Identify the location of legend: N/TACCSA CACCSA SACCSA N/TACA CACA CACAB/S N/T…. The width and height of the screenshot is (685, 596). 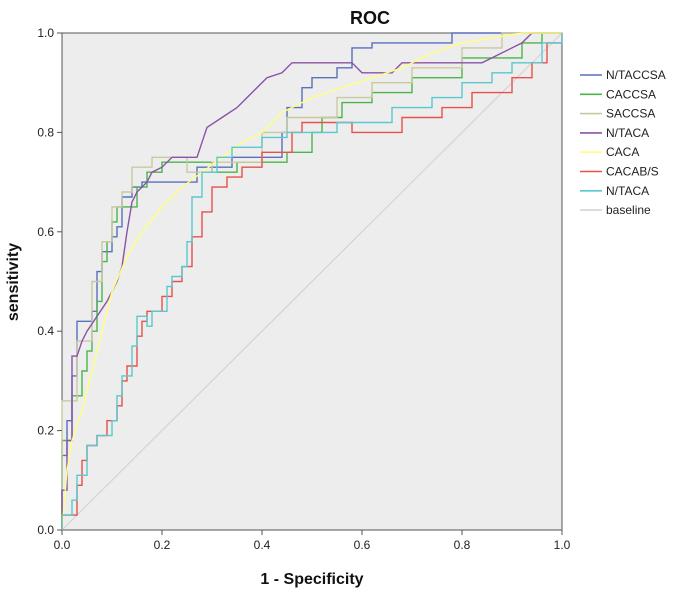
(623, 142).